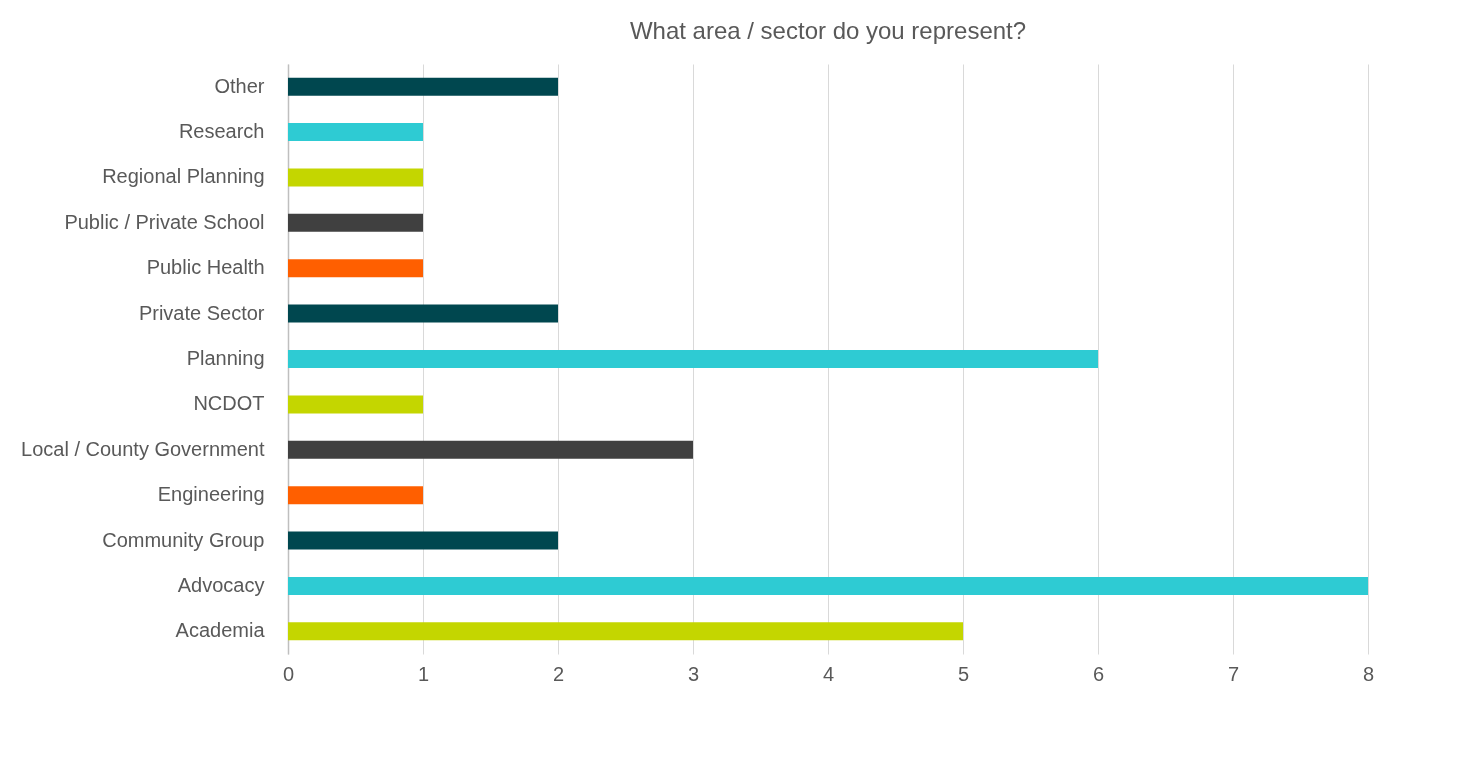 The width and height of the screenshot is (1478, 759). I want to click on y-tick-label: Regional Planning, so click(183, 176).